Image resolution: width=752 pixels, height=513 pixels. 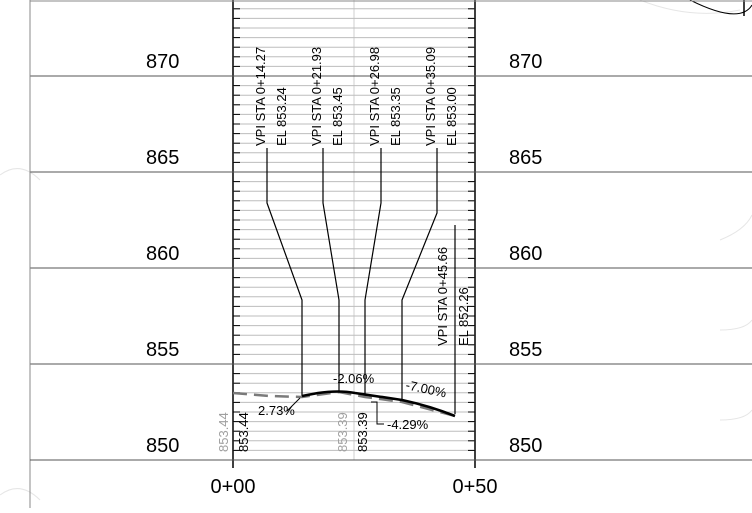 I want to click on existing-elev-start: 853.44, so click(x=223, y=432).